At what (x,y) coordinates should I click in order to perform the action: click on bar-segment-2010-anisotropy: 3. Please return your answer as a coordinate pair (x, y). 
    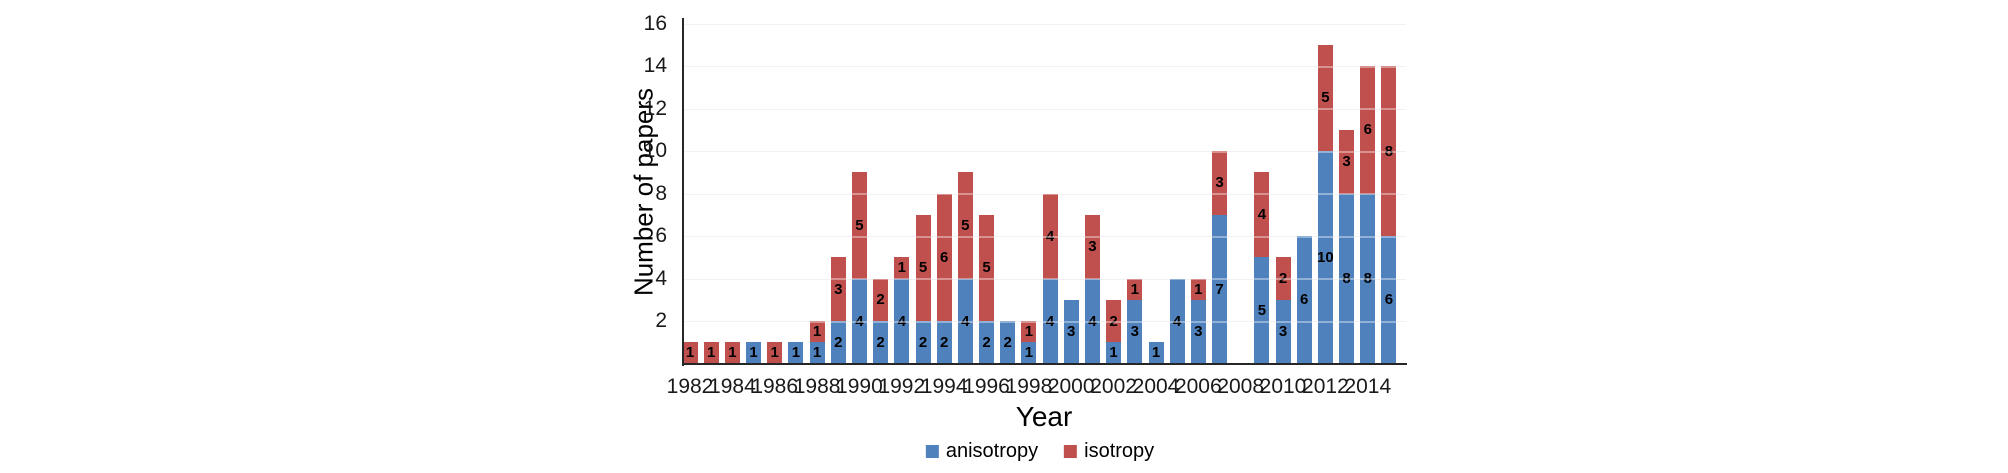
    Looking at the image, I should click on (1283, 331).